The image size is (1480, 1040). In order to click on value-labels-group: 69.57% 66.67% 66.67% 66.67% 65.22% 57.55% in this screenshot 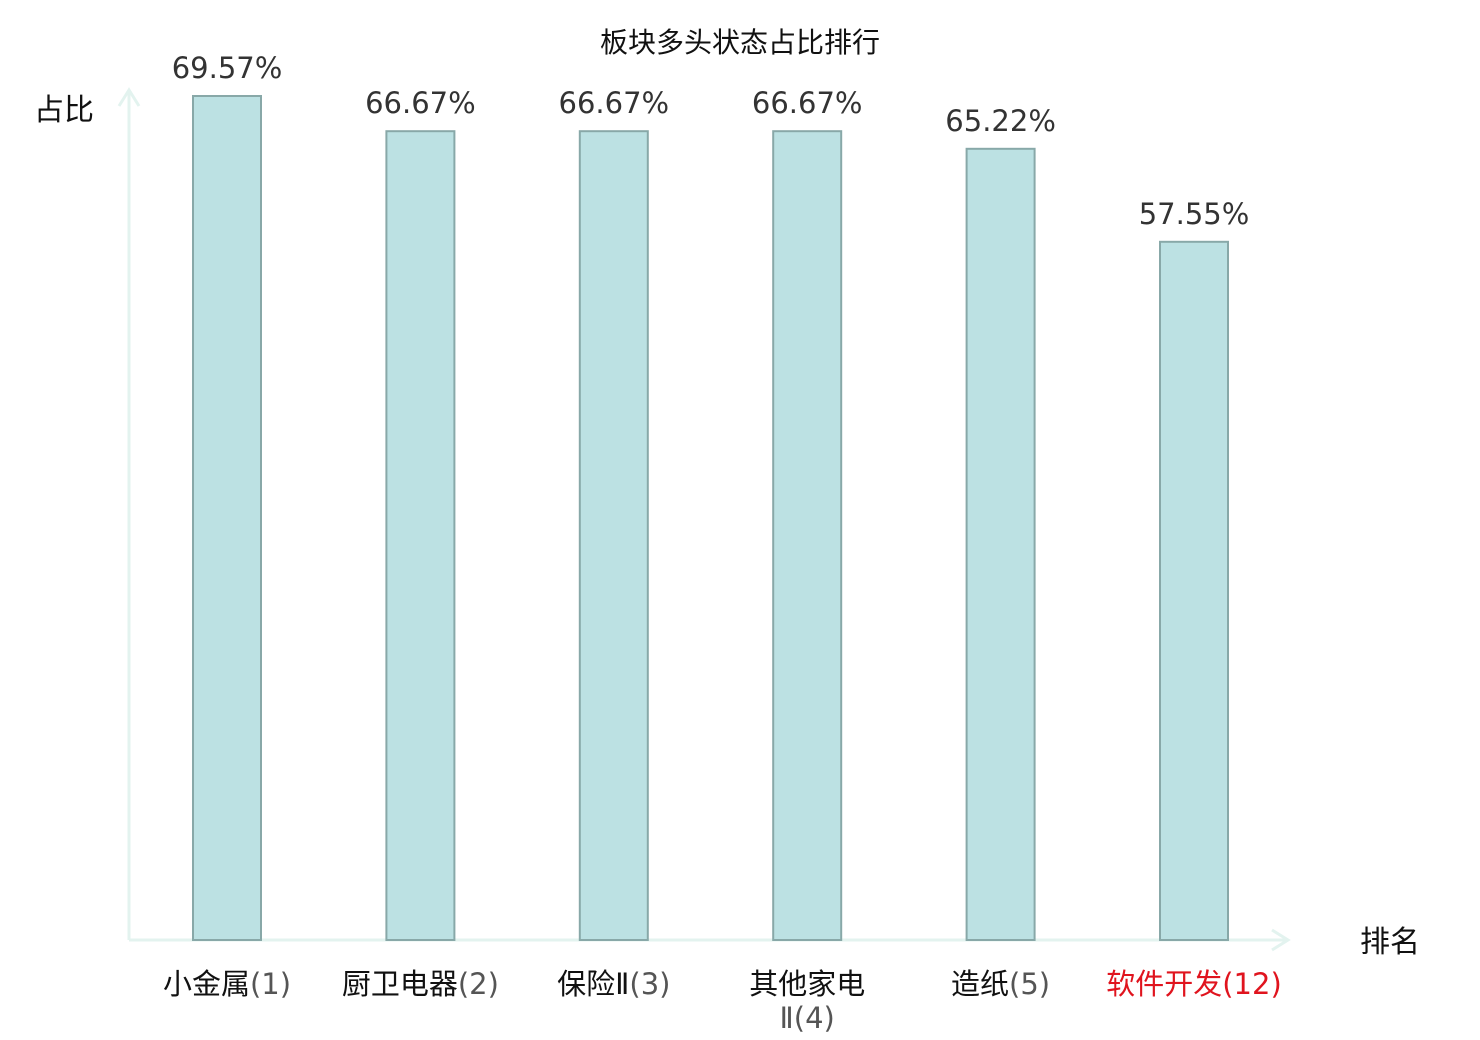, I will do `click(711, 141)`.